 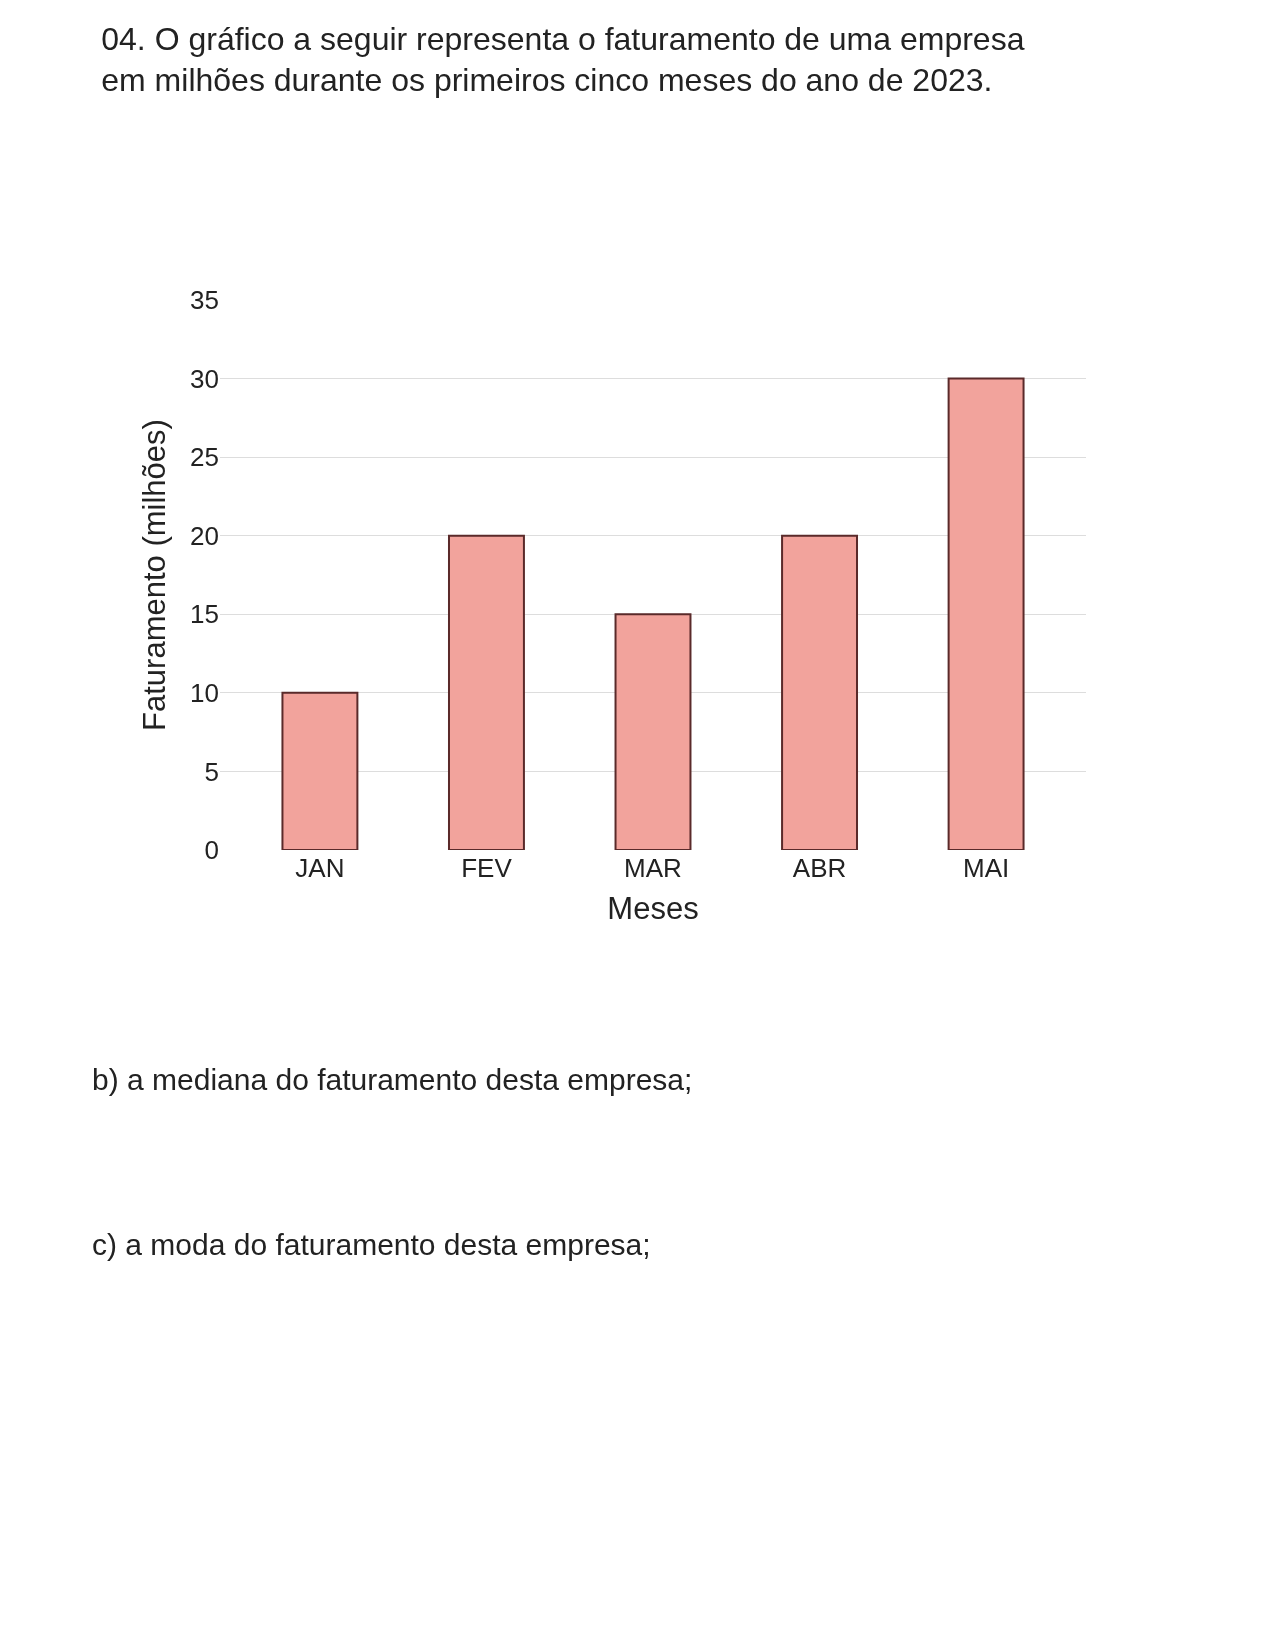 I want to click on y-tick-label: 0, so click(x=211, y=850).